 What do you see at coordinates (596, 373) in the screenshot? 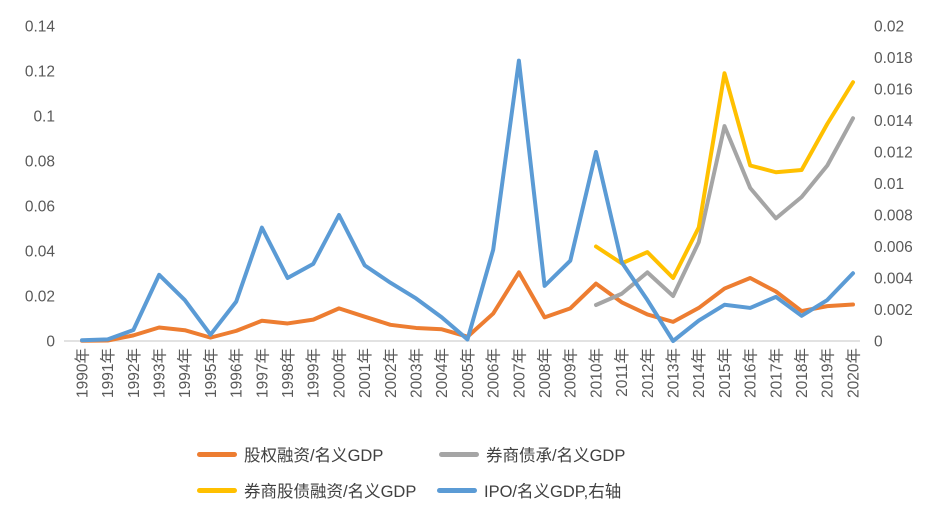
I see `x-axis-label: 2010年` at bounding box center [596, 373].